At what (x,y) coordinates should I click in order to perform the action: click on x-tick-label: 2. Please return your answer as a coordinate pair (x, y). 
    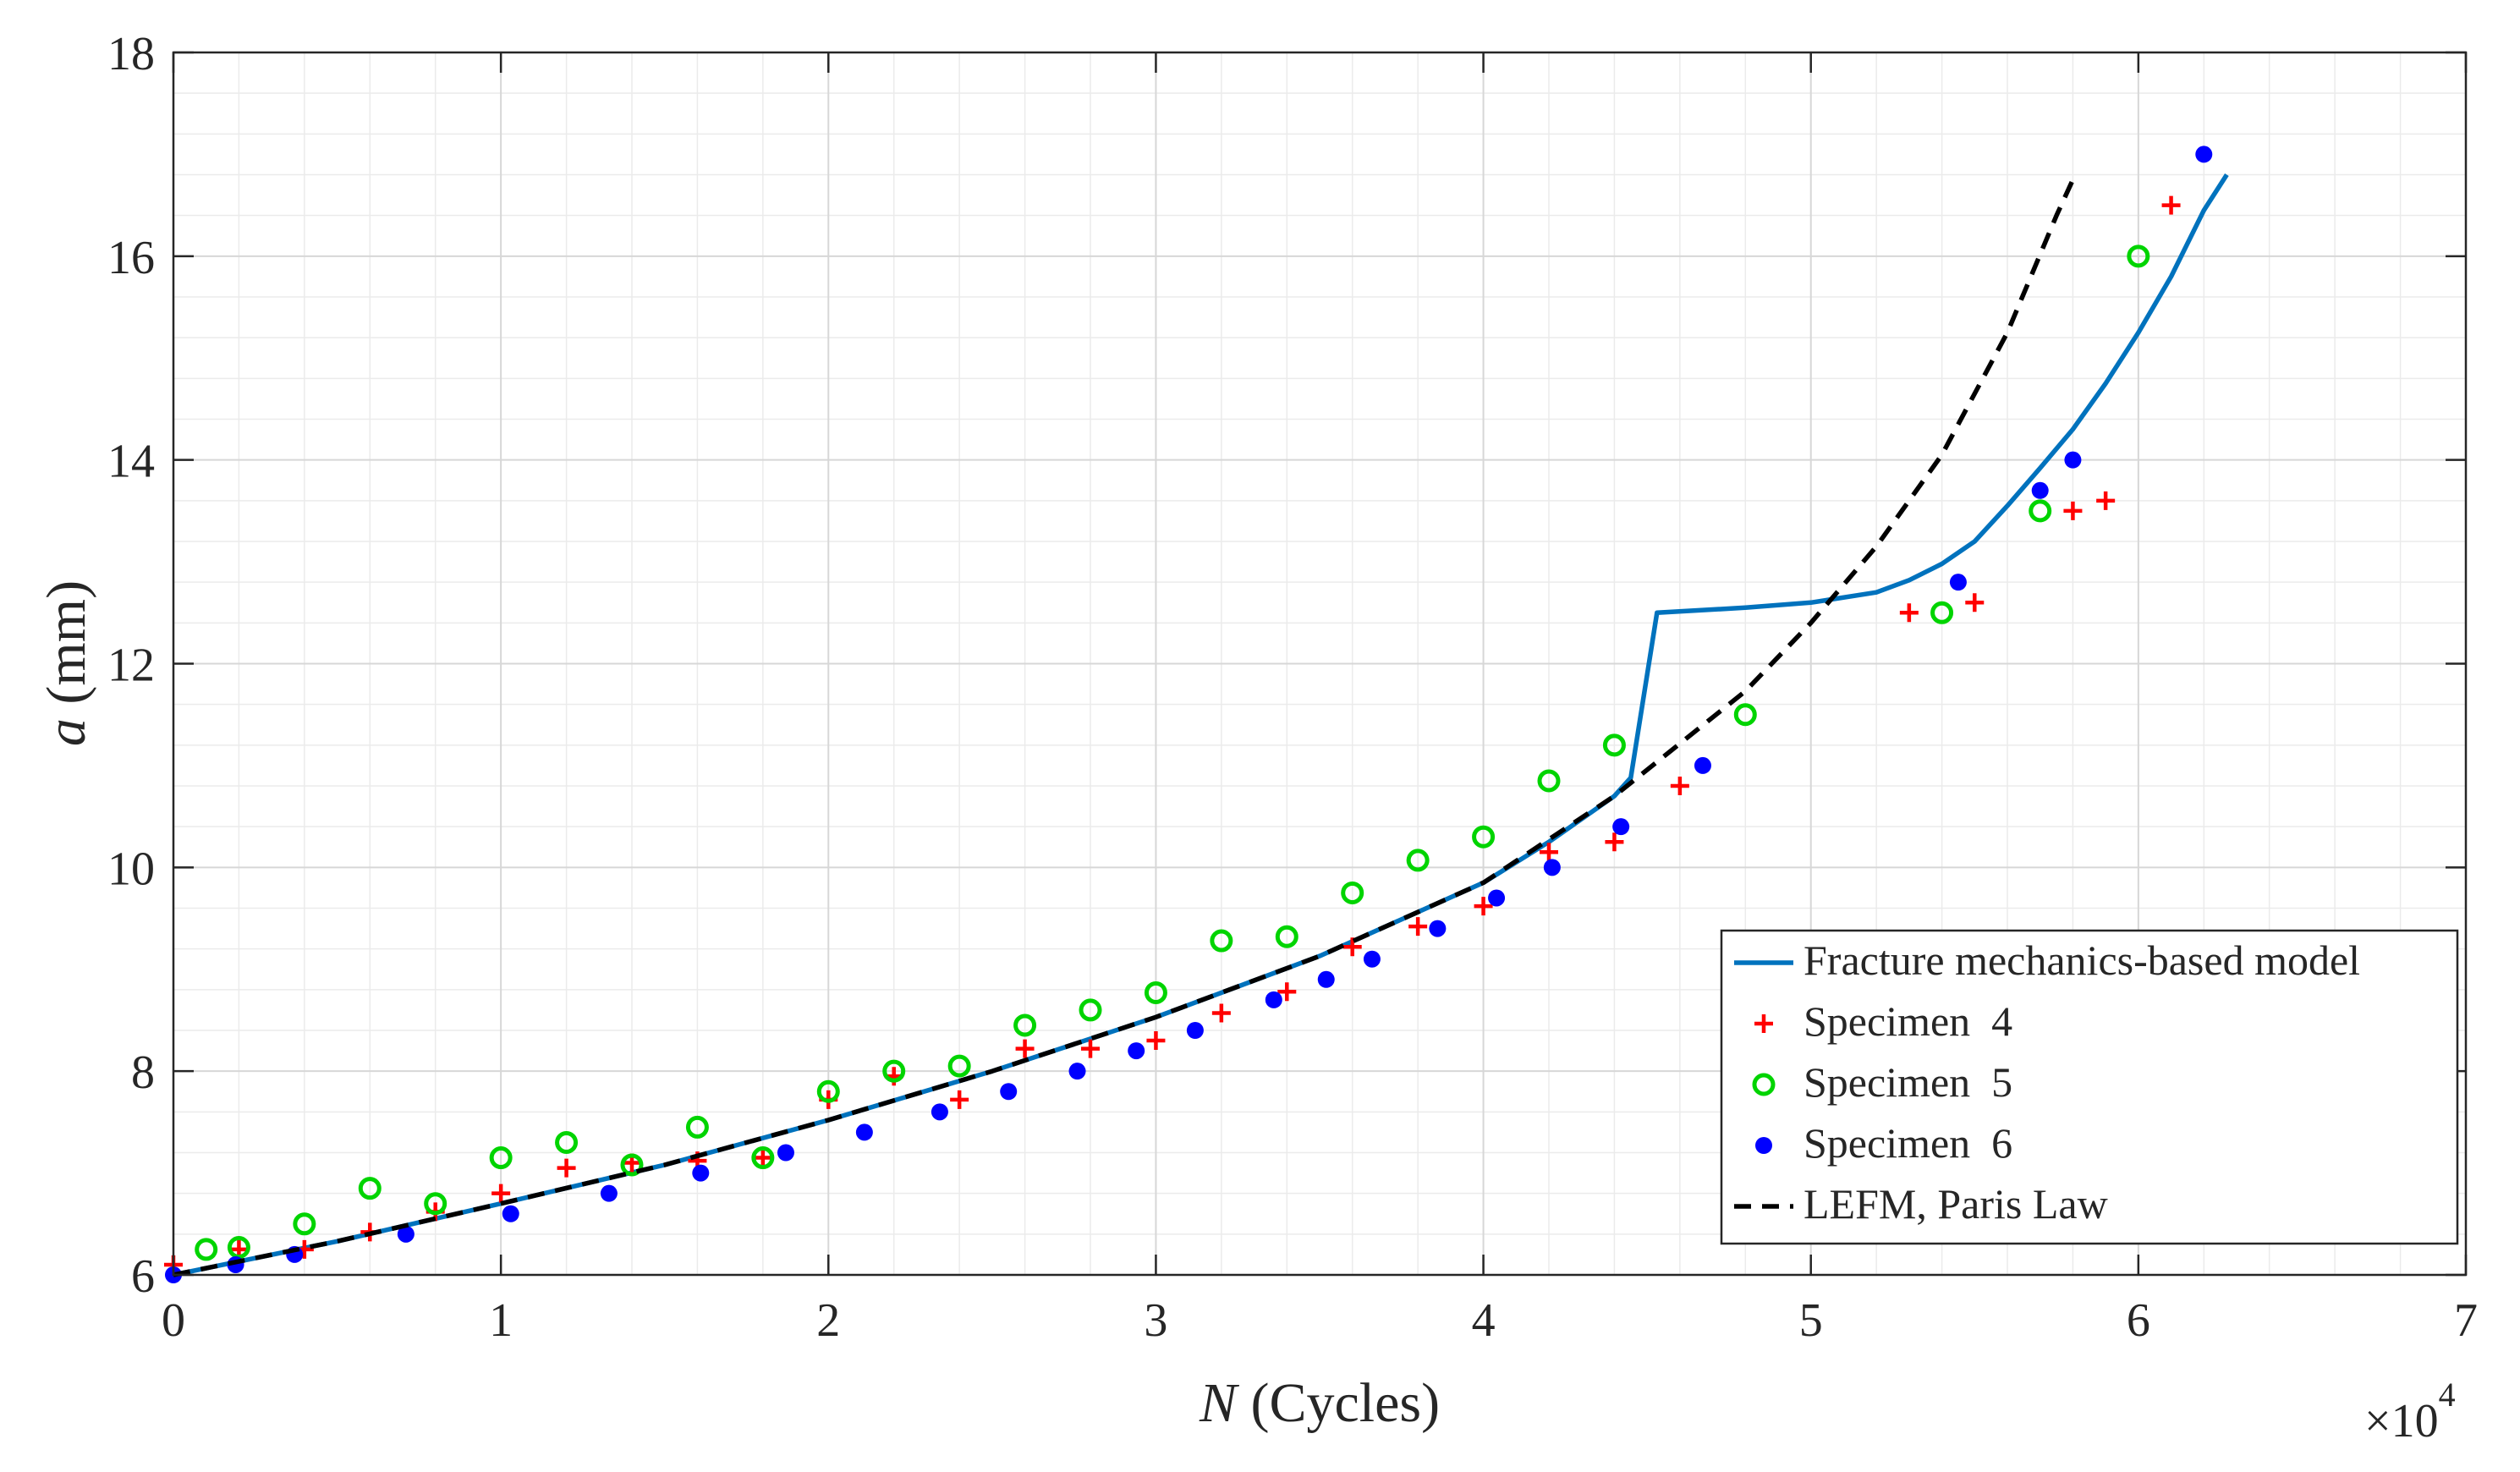
    Looking at the image, I should click on (828, 1320).